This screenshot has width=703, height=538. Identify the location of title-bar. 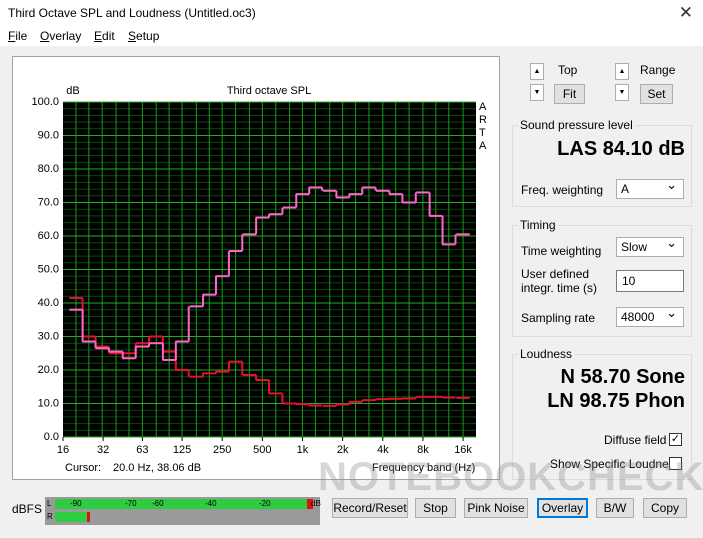
(351, 14).